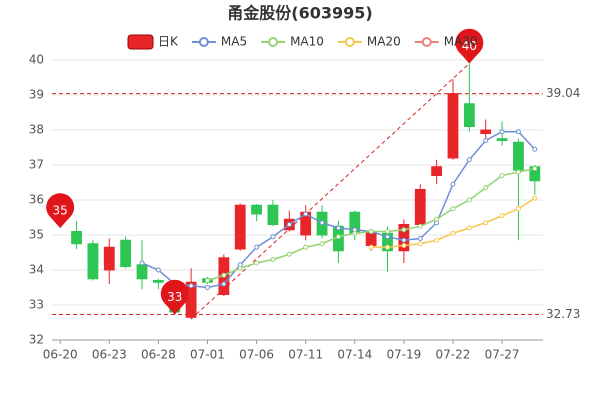 The image size is (600, 400). What do you see at coordinates (36, 165) in the screenshot?
I see `y-tick-label: 37` at bounding box center [36, 165].